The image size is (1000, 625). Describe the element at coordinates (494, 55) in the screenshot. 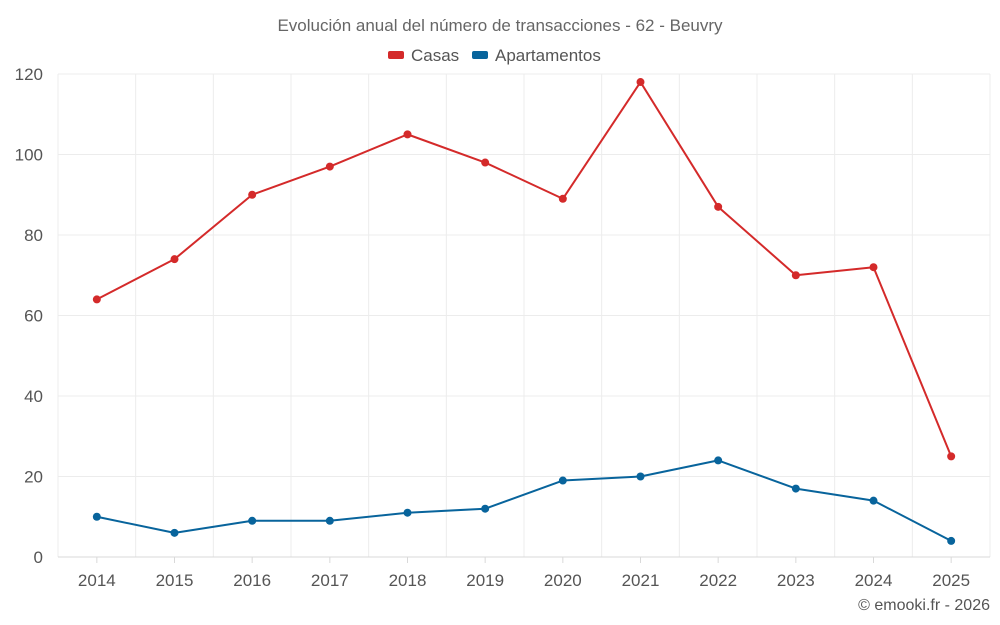

I see `legend: Casas Apartamentos` at that location.